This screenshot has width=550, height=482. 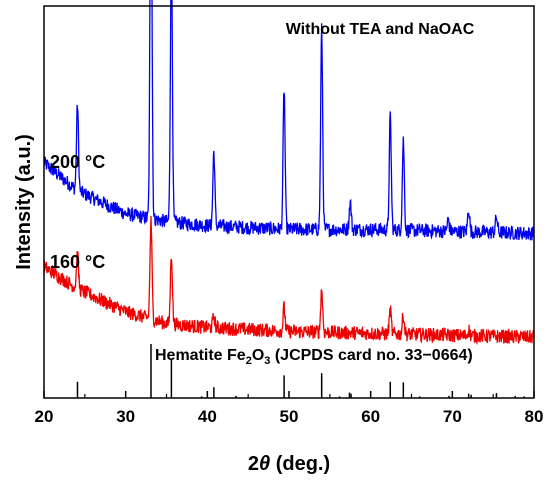 I want to click on x-axis-label-suffix: (deg.), so click(x=300, y=464).